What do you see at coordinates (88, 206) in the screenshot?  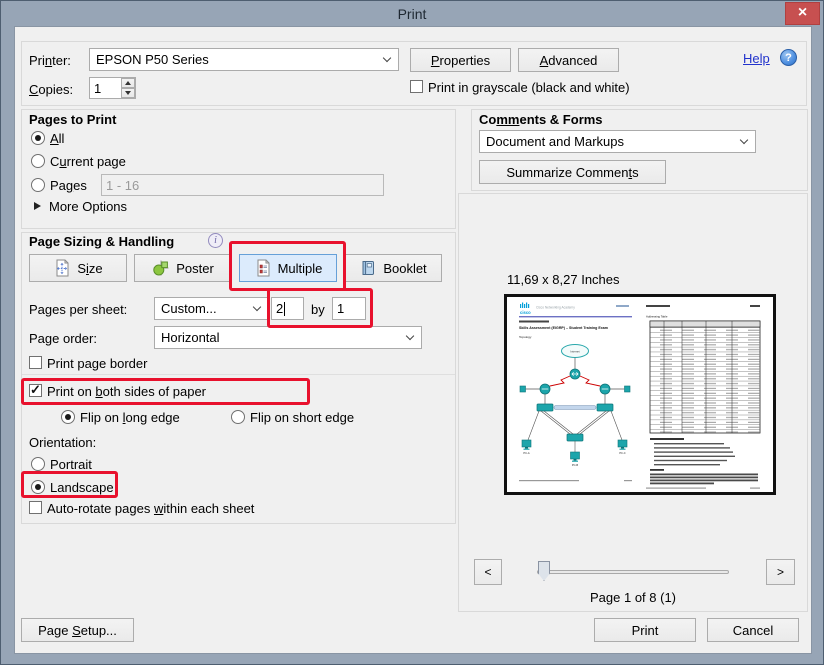 I see `more-options-link: More Options` at bounding box center [88, 206].